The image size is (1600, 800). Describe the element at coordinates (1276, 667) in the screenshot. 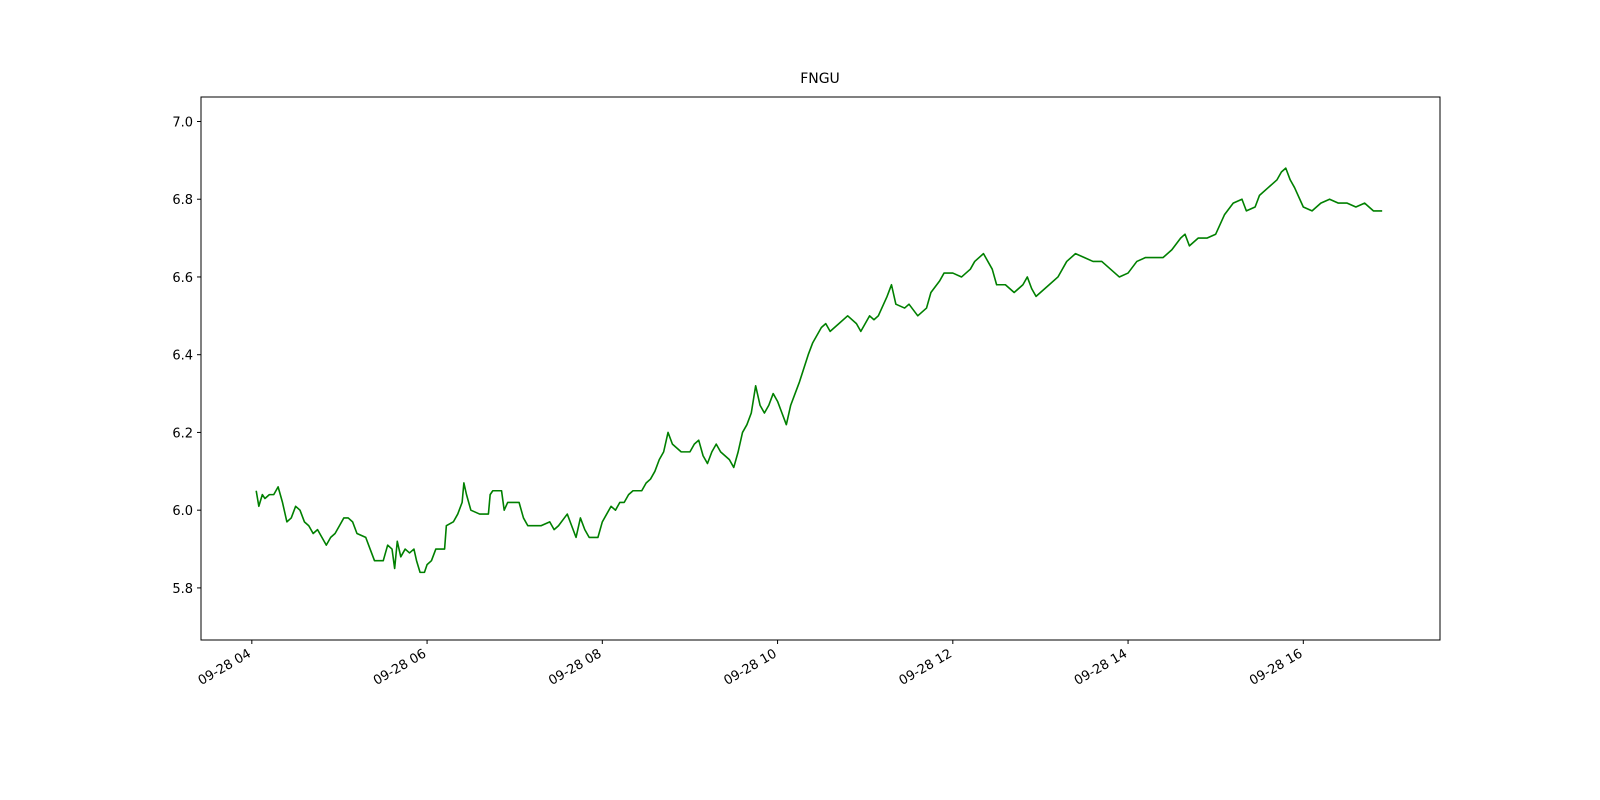

I see `x-tick-label: 09-28 16` at that location.